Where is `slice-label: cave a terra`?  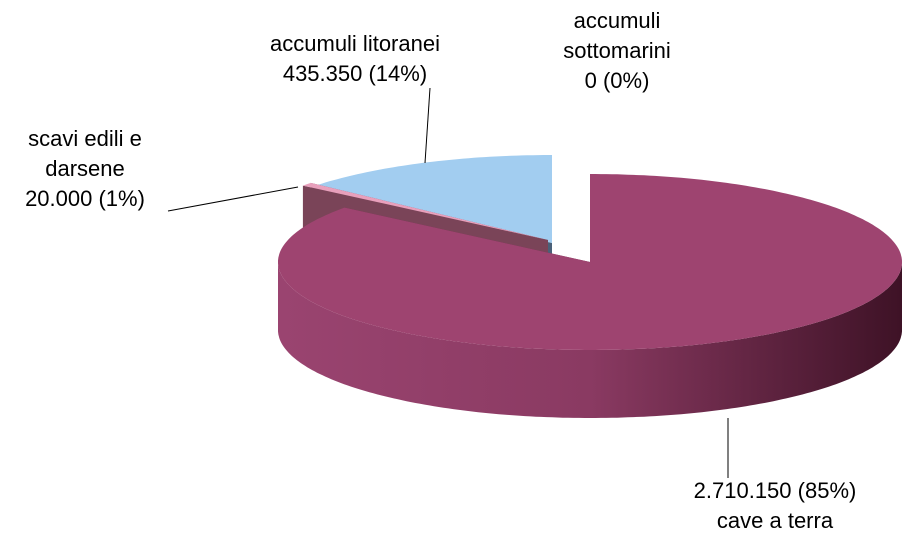
slice-label: cave a terra is located at coordinates (775, 520).